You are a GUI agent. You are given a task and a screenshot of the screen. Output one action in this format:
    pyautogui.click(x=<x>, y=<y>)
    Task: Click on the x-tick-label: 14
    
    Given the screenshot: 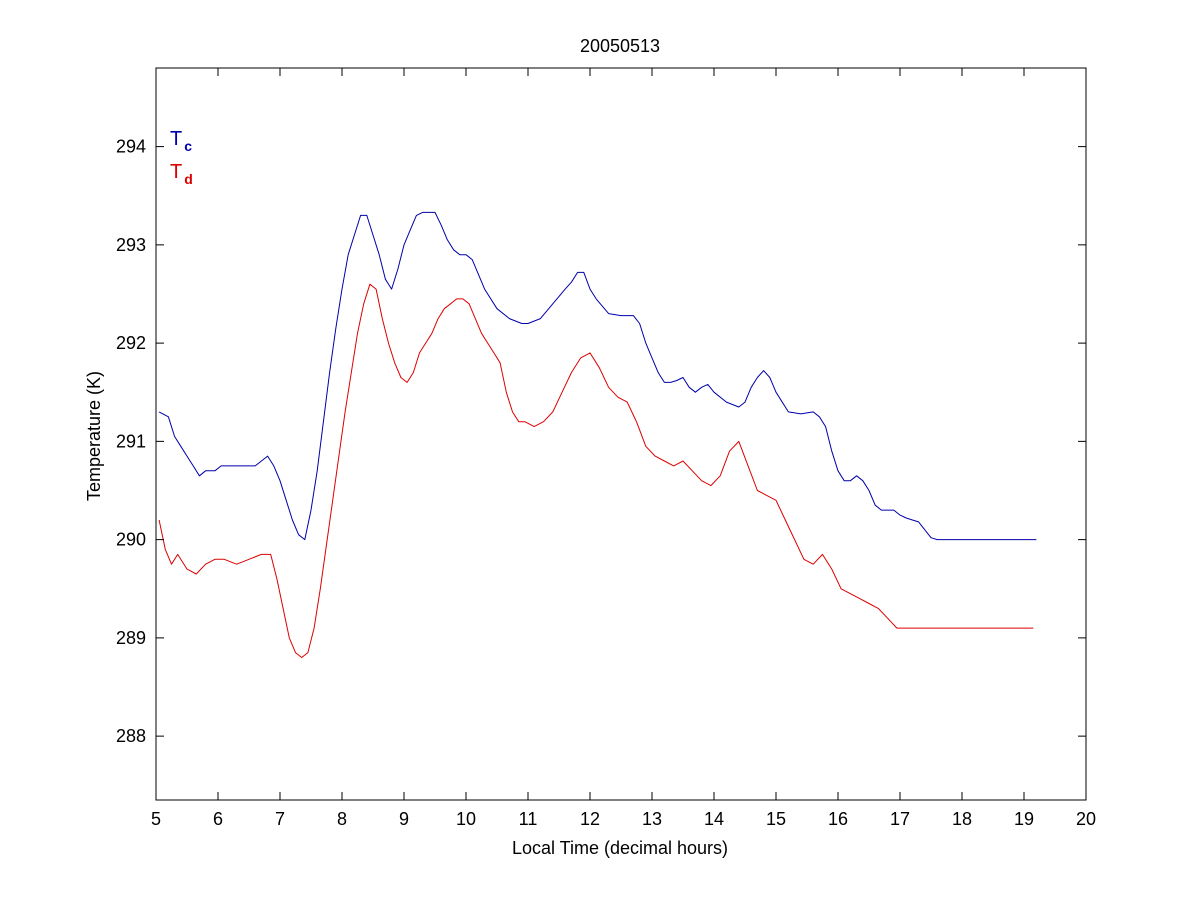 What is the action you would take?
    pyautogui.click(x=714, y=819)
    